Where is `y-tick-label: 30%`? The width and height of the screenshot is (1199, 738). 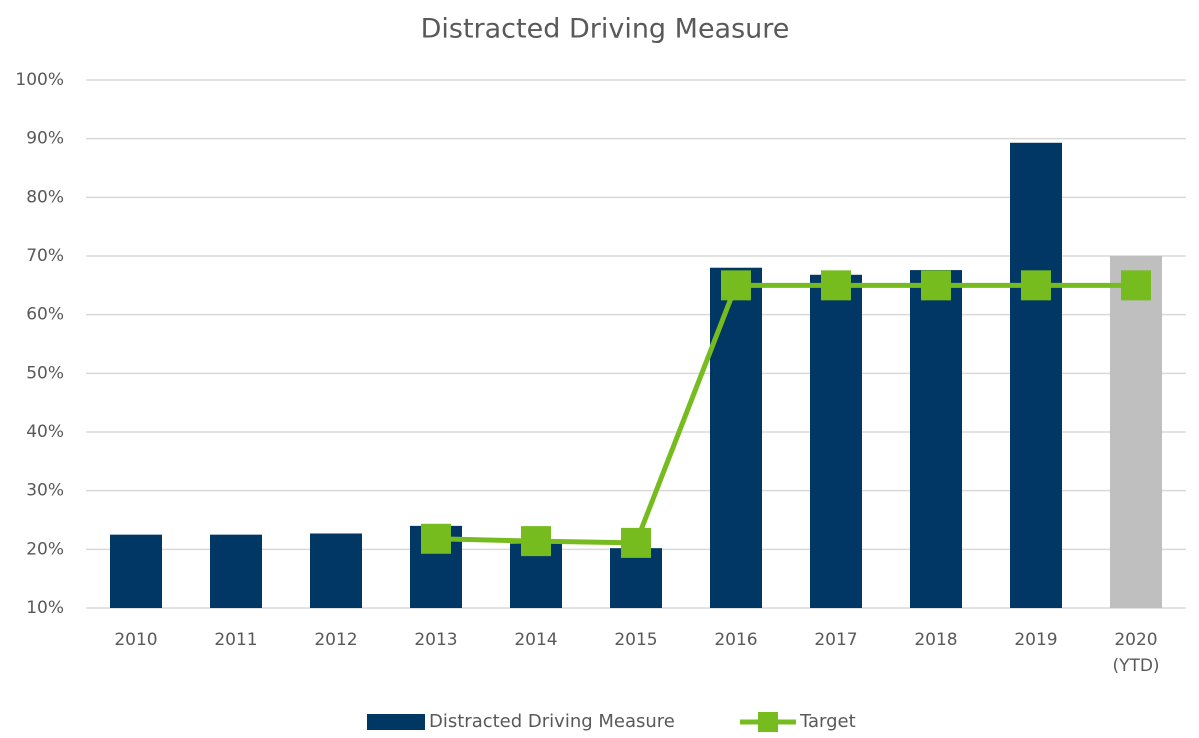 y-tick-label: 30% is located at coordinates (45, 491).